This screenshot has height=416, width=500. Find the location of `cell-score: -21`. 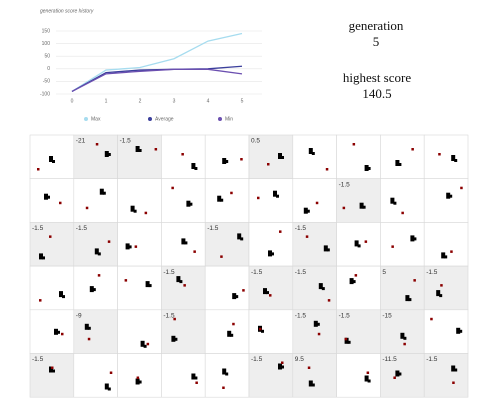

cell-score: -21 is located at coordinates (81, 141).